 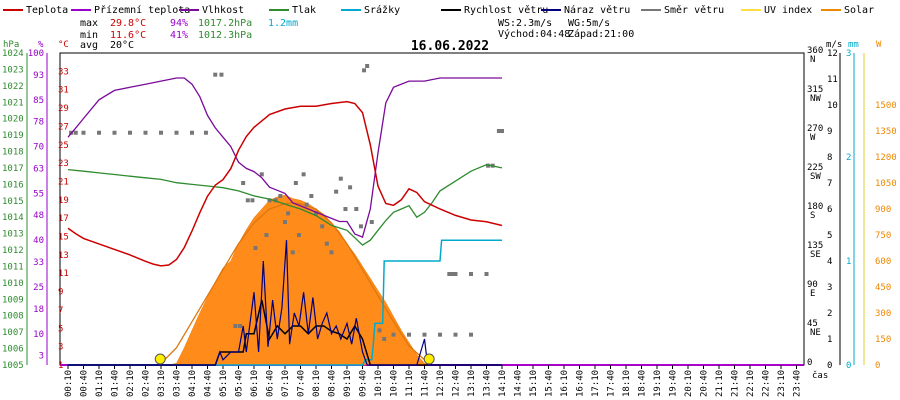 What do you see at coordinates (142, 10) in the screenshot?
I see `legend-label: Přízemní teplota` at bounding box center [142, 10].